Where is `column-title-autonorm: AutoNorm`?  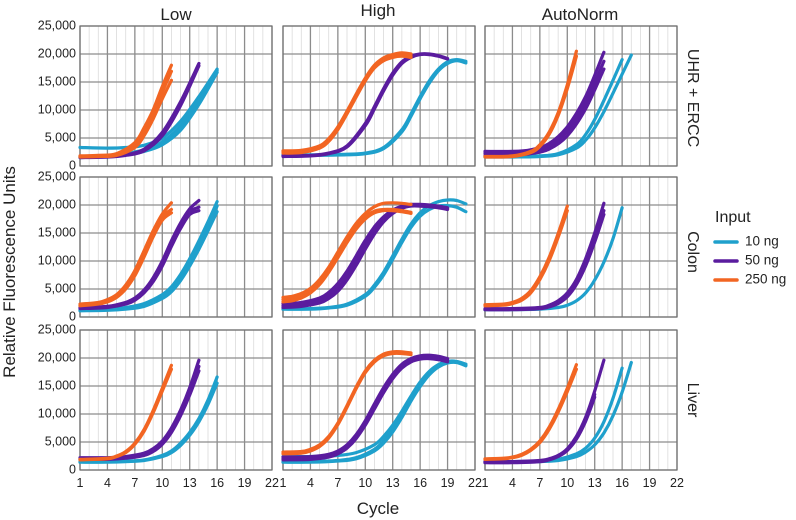 column-title-autonorm: AutoNorm is located at coordinates (580, 14).